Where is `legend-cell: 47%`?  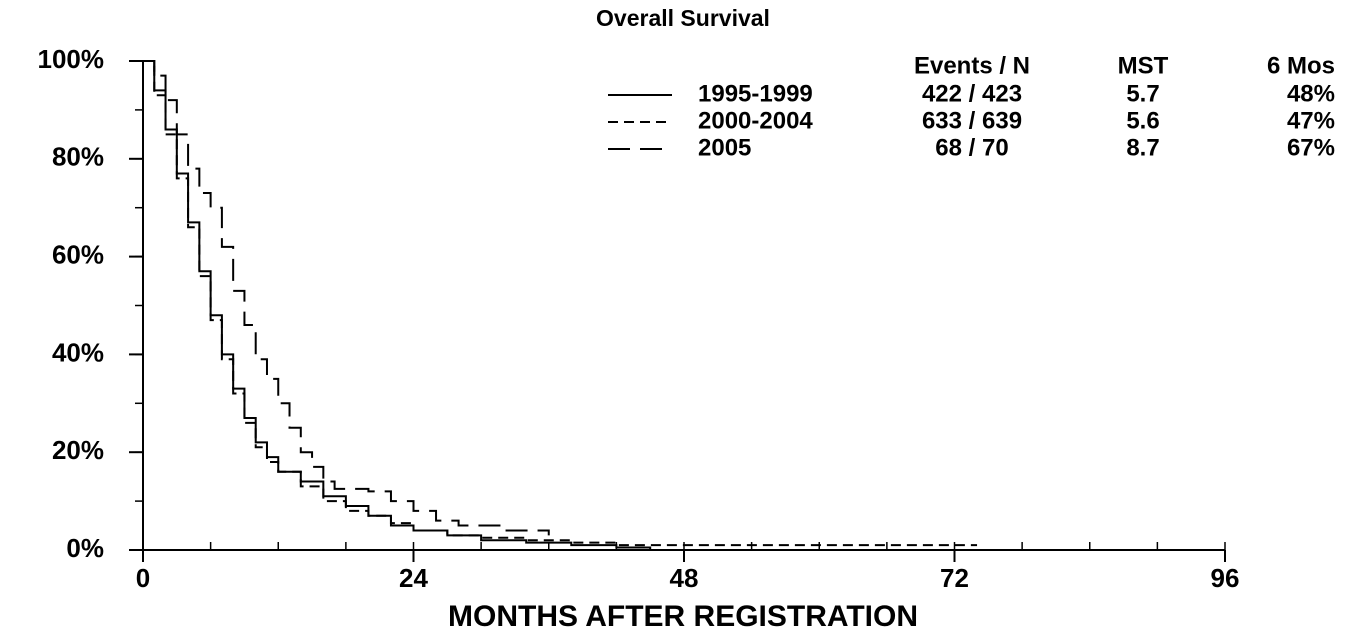
legend-cell: 47% is located at coordinates (1311, 120).